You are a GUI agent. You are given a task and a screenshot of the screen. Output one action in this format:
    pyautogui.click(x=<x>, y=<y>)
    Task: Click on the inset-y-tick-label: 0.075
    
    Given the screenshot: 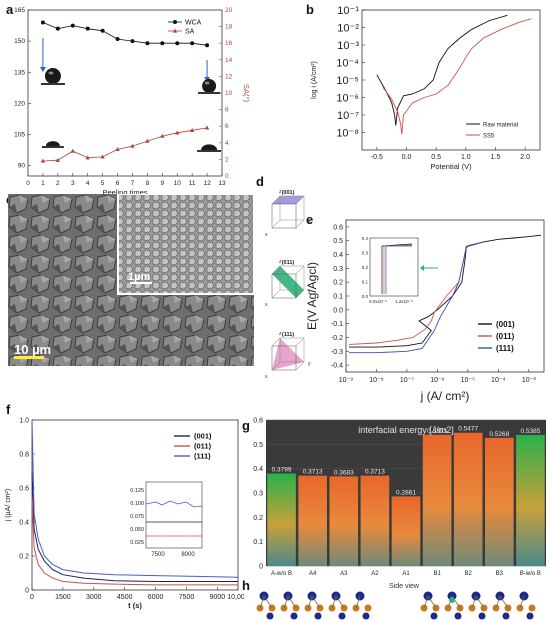 What is the action you would take?
    pyautogui.click(x=137, y=517)
    